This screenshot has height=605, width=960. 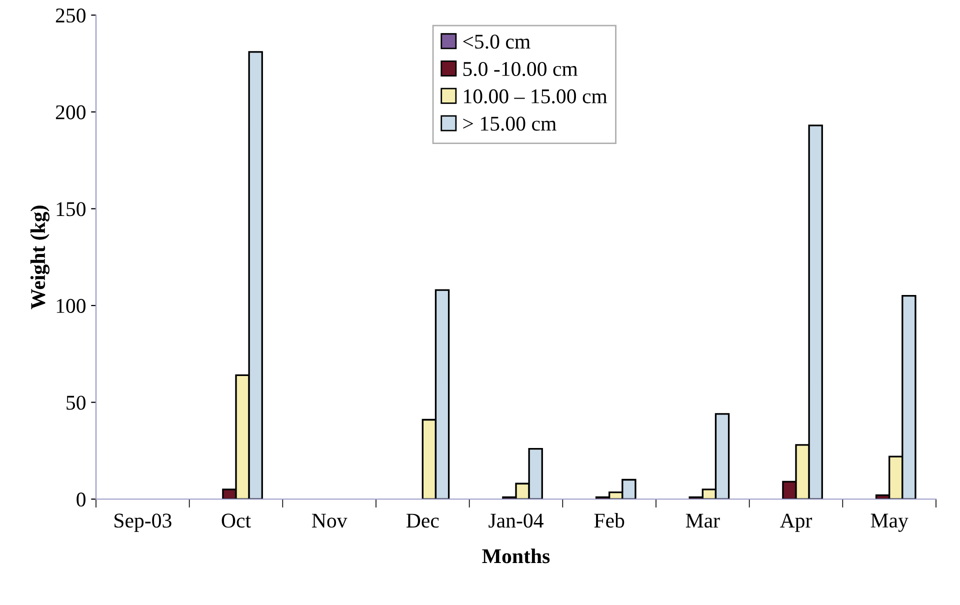 I want to click on x-tick-label: Nov, so click(x=330, y=521).